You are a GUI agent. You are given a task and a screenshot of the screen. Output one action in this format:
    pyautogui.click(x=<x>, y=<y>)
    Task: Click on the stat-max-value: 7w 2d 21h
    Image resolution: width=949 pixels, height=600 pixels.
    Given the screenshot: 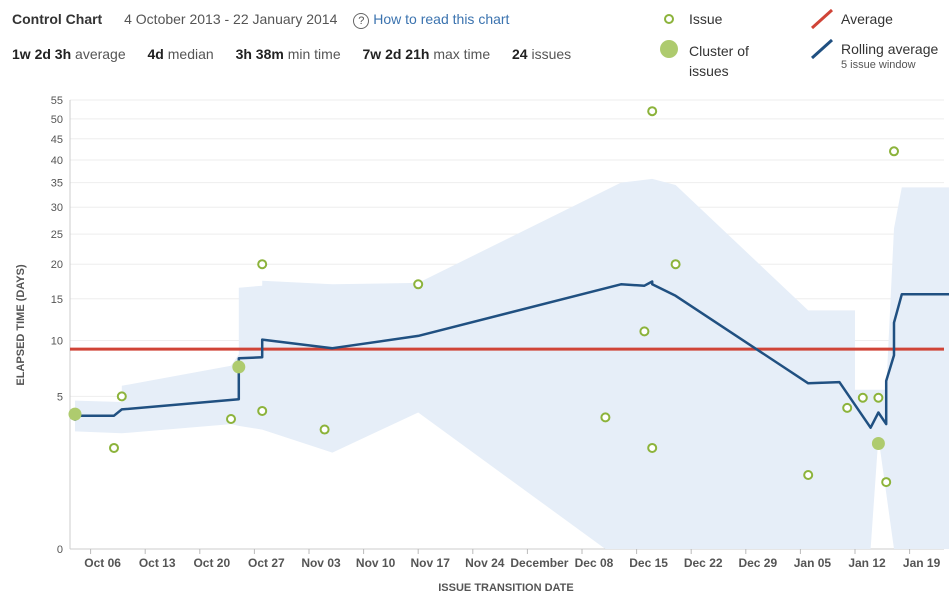 What is the action you would take?
    pyautogui.click(x=396, y=54)
    